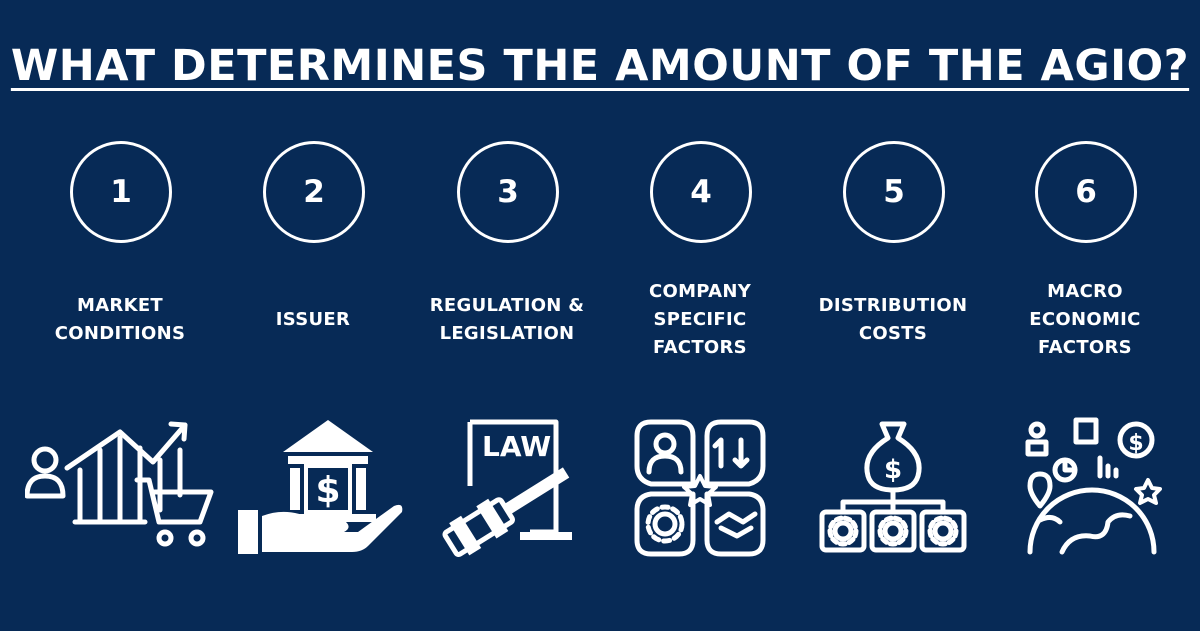 This screenshot has width=1200, height=631. I want to click on factor-label: MACRO ECONOMIC FACTORS, so click(1085, 319).